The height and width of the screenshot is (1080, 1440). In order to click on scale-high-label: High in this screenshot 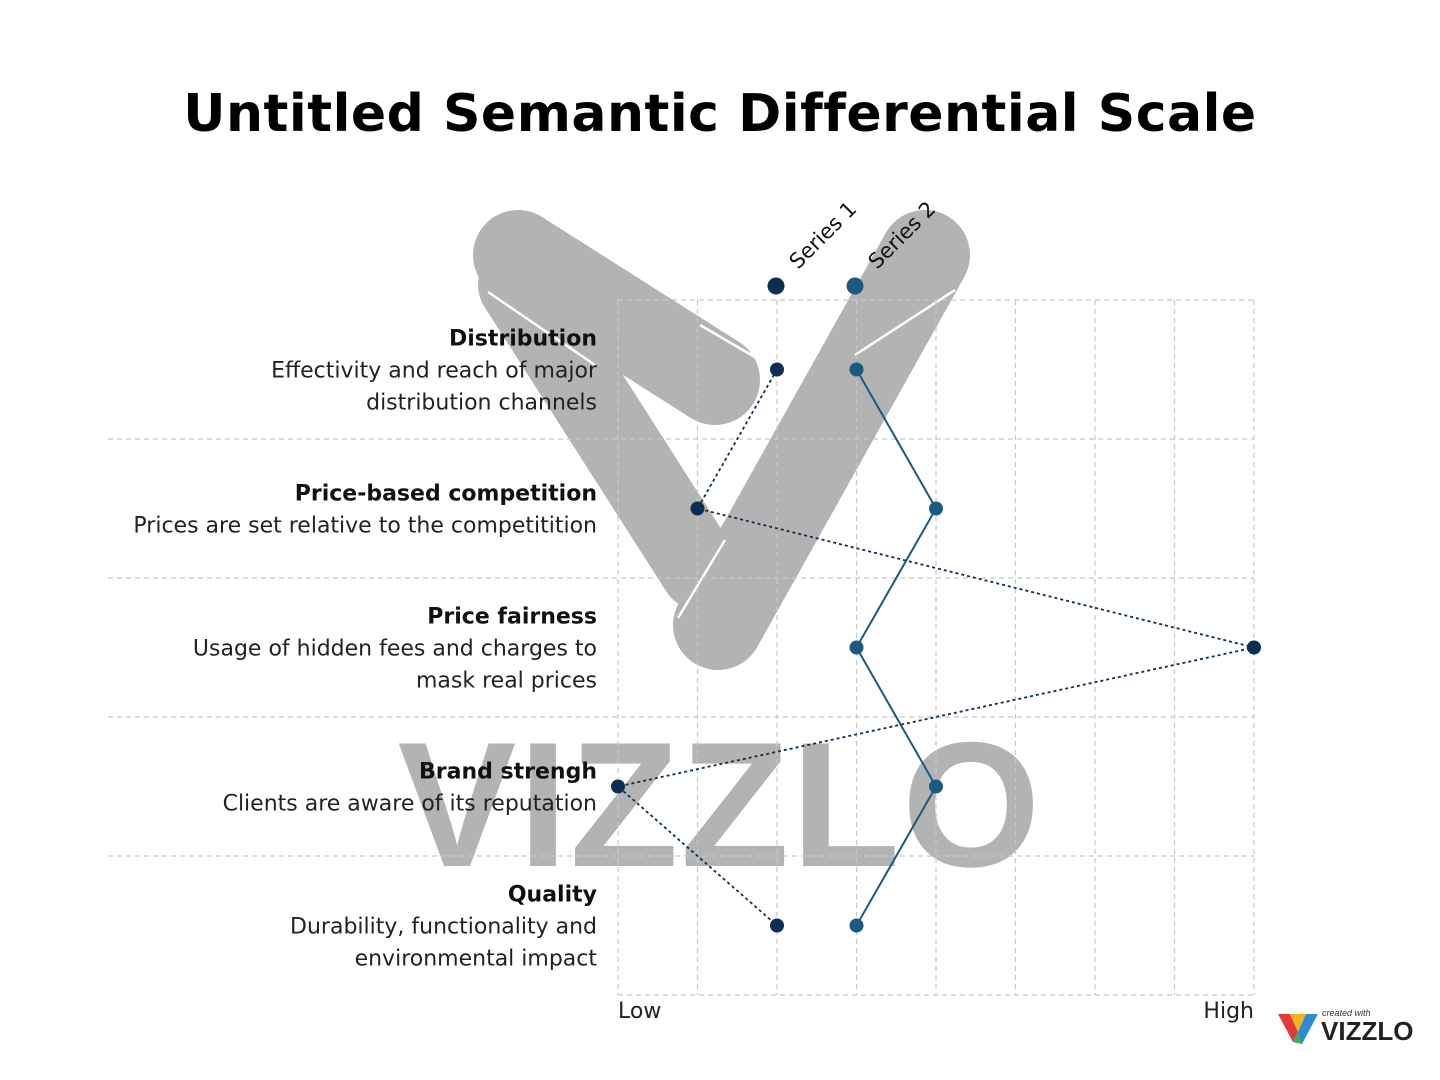, I will do `click(1228, 1011)`.